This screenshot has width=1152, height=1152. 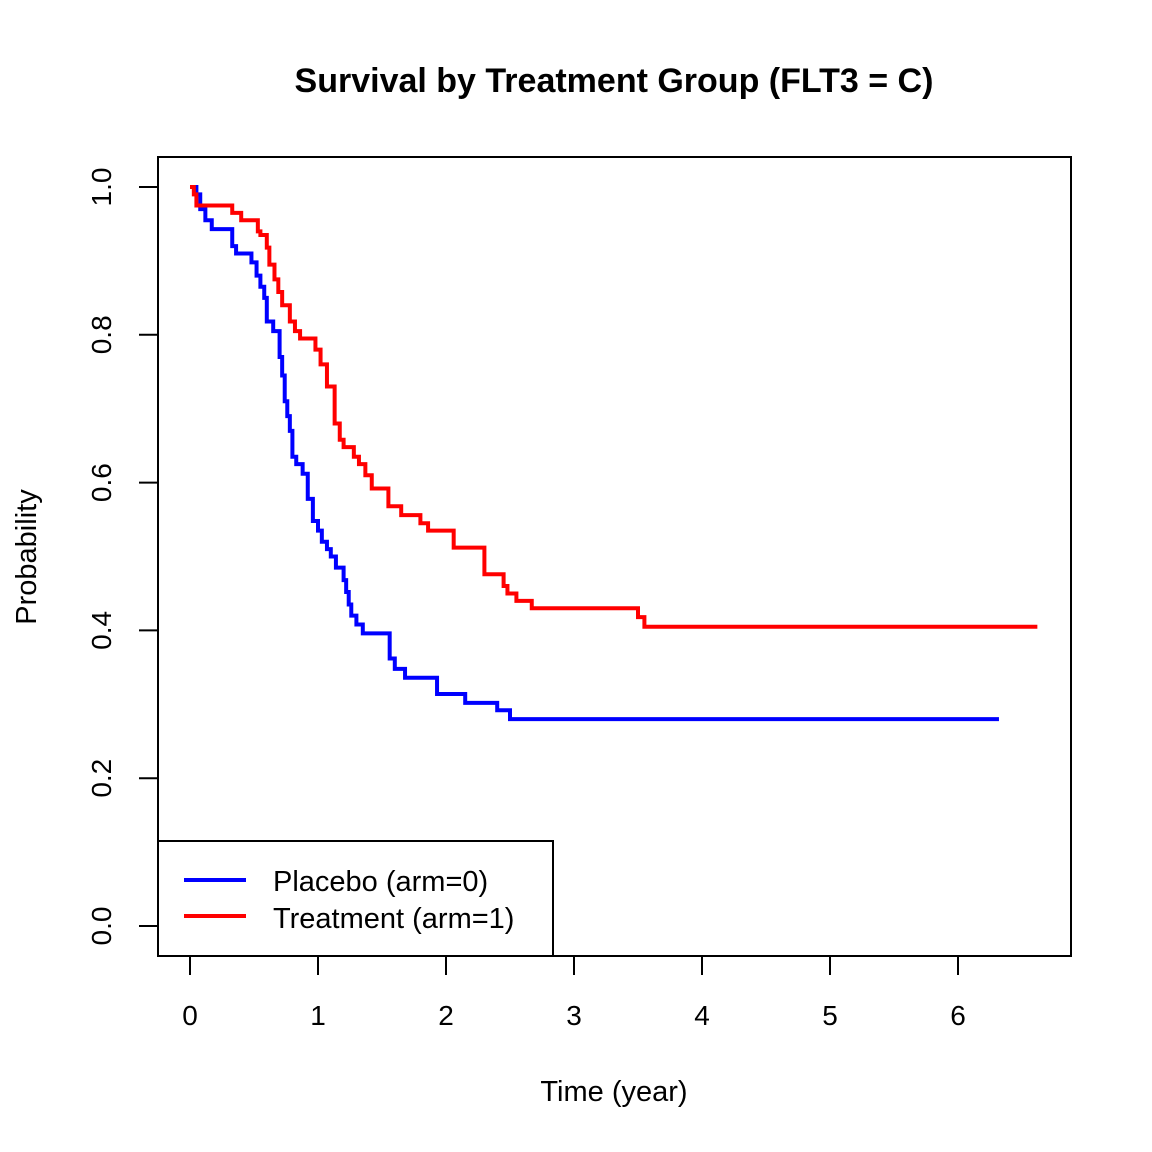 What do you see at coordinates (101, 926) in the screenshot?
I see `y-tick-label: 0.0` at bounding box center [101, 926].